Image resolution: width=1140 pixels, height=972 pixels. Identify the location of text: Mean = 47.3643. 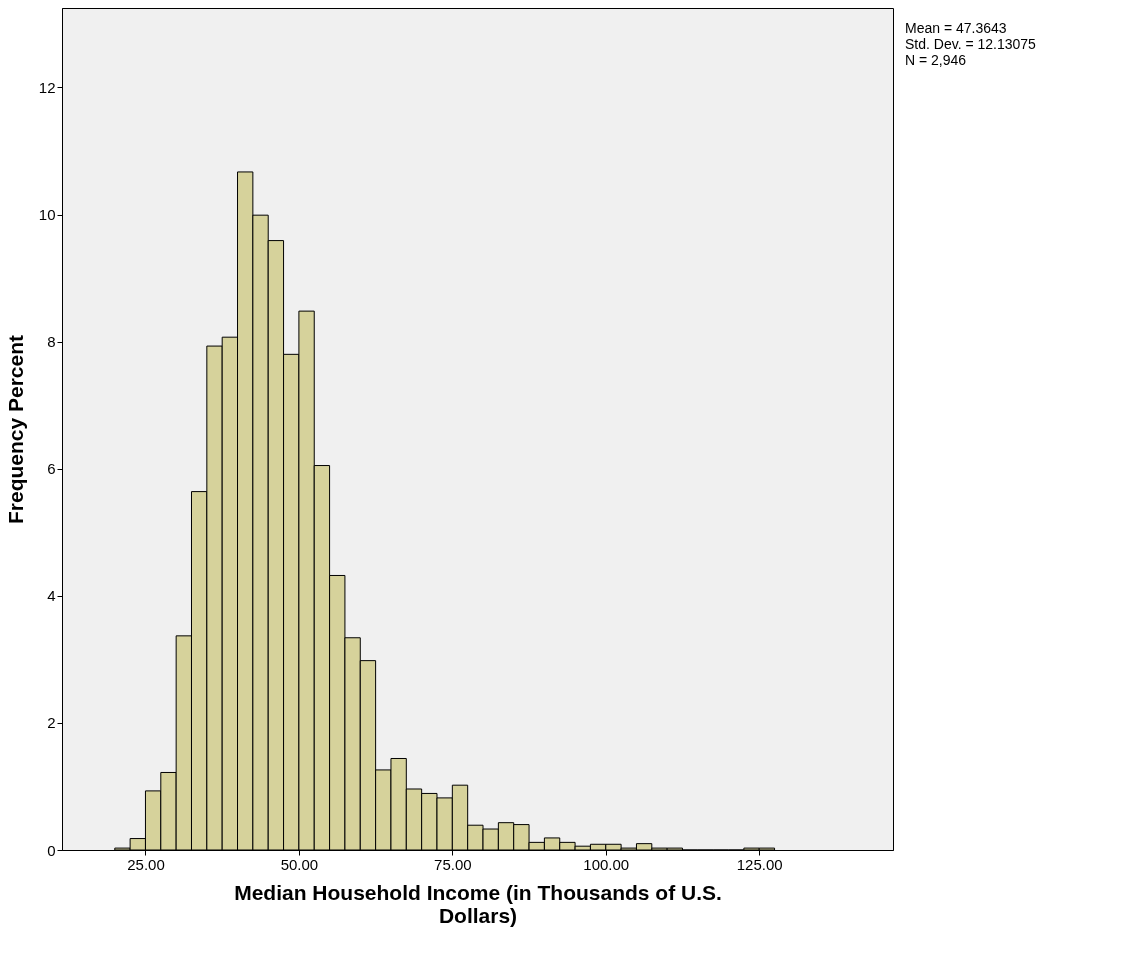
(956, 28).